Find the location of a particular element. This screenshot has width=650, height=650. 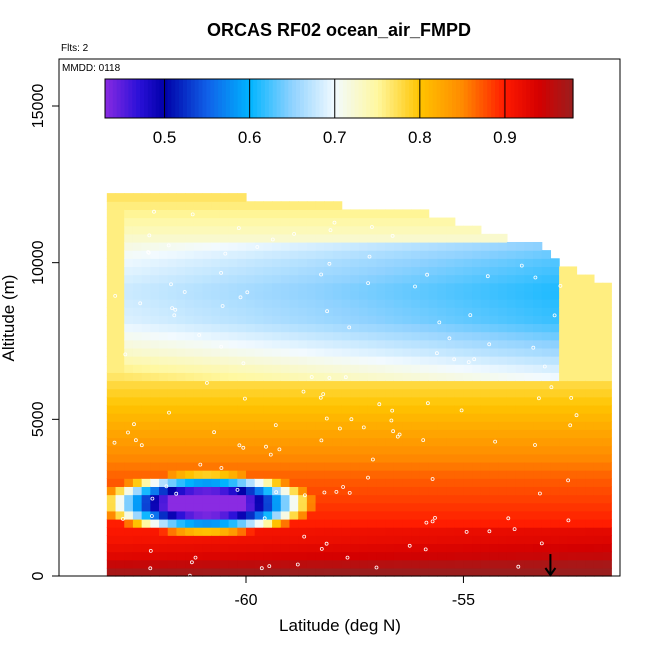

x-axis-label: Latitude (deg N) is located at coordinates (340, 625).